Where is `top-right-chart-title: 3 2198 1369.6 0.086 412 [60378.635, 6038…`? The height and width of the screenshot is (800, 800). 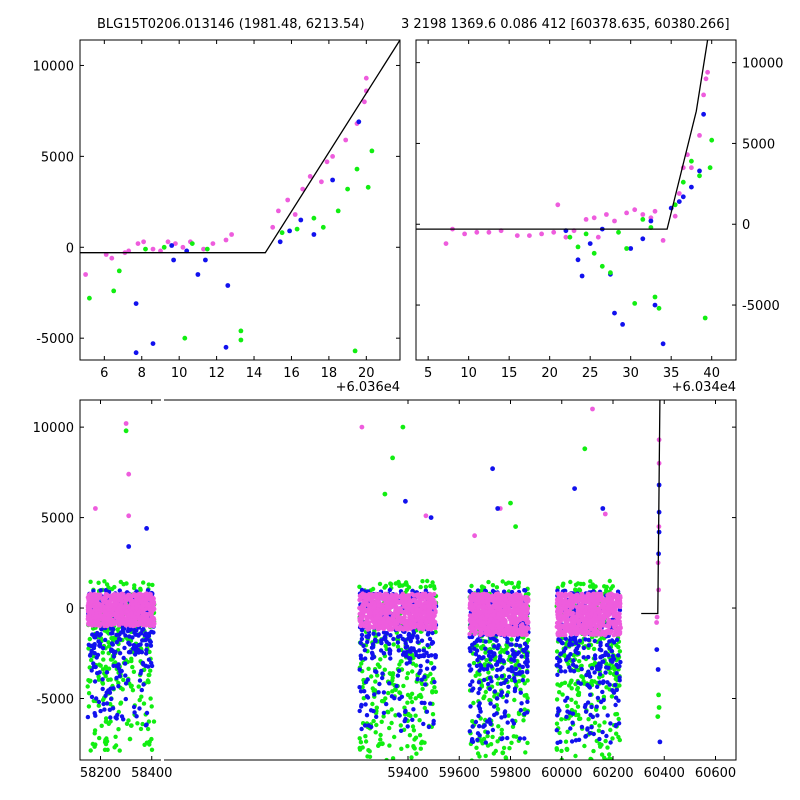 top-right-chart-title: 3 2198 1369.6 0.086 412 [60378.635, 6038… is located at coordinates (565, 24).